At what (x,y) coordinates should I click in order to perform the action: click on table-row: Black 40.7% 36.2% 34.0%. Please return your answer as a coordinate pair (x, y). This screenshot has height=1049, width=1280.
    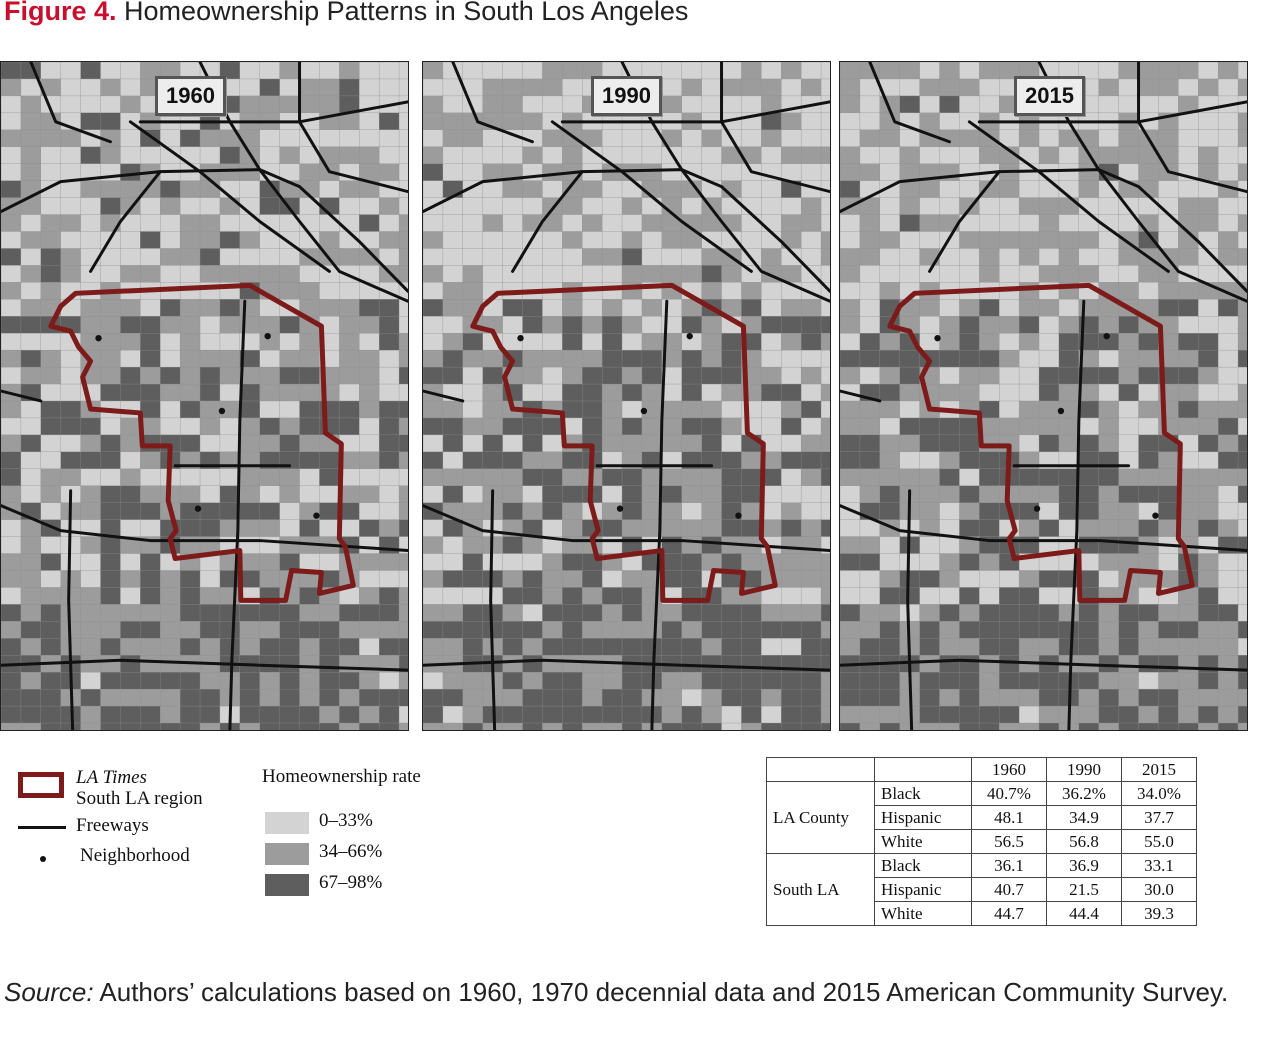
    Looking at the image, I should click on (981, 793).